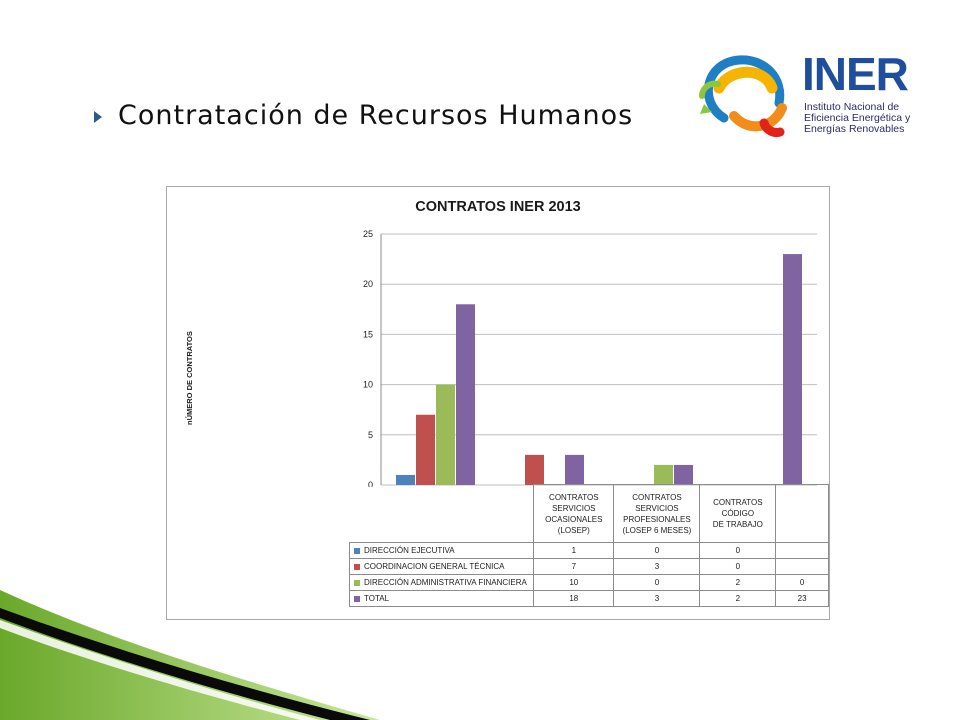  I want to click on y-tick-label: 25, so click(368, 234).